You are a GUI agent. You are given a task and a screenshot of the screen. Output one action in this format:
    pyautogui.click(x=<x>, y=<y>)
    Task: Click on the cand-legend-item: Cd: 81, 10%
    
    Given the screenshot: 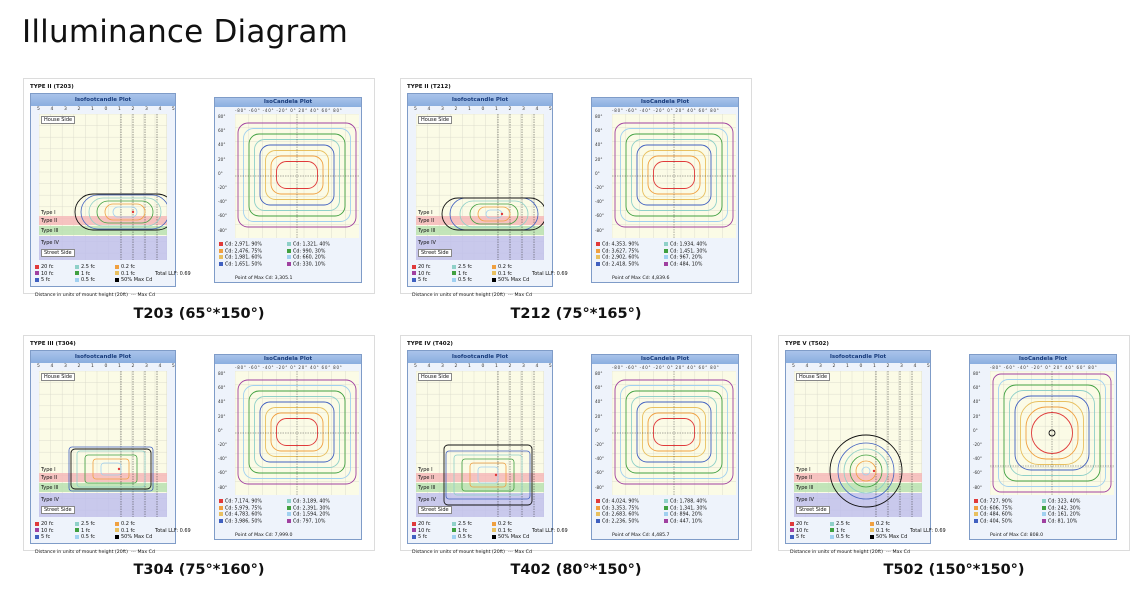 What is the action you would take?
    pyautogui.click(x=1076, y=522)
    